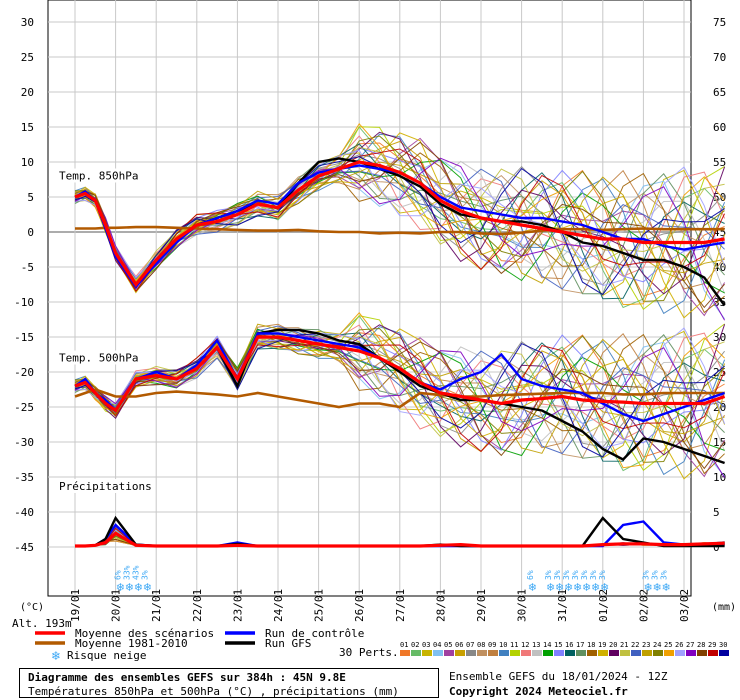 The image size is (740, 700). What do you see at coordinates (716, 547) in the screenshot?
I see `right-tick-label: 0` at bounding box center [716, 547].